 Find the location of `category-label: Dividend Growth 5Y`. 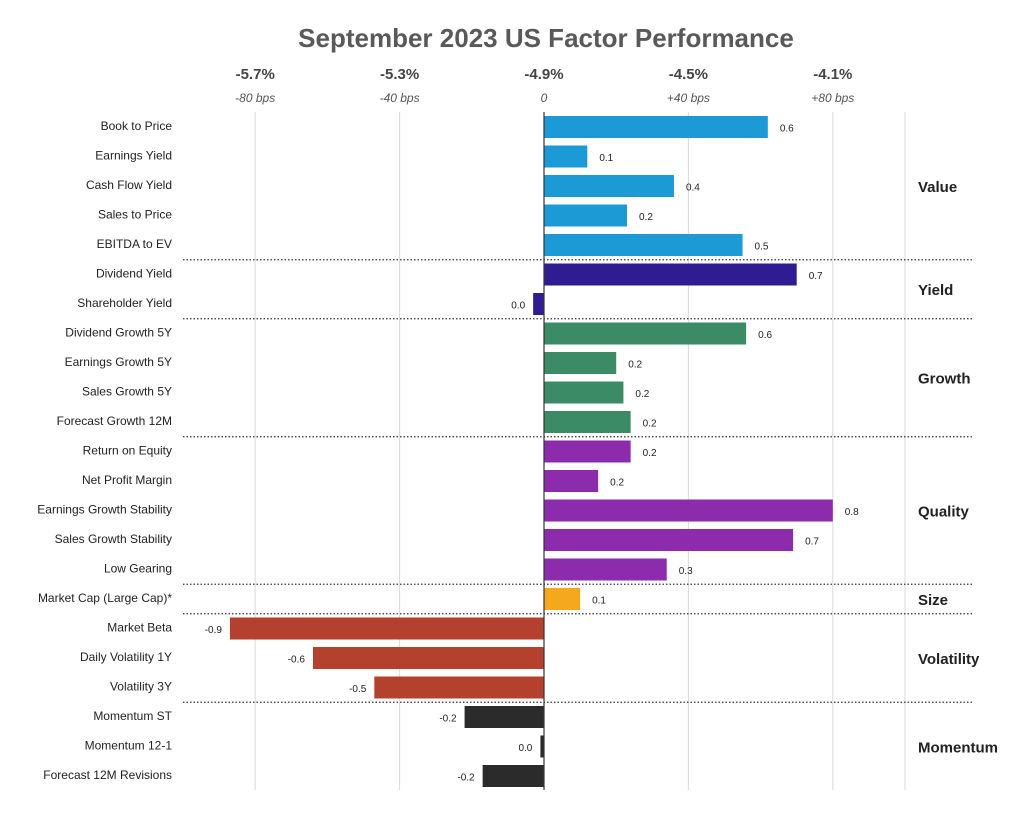

category-label: Dividend Growth 5Y is located at coordinates (118, 333).